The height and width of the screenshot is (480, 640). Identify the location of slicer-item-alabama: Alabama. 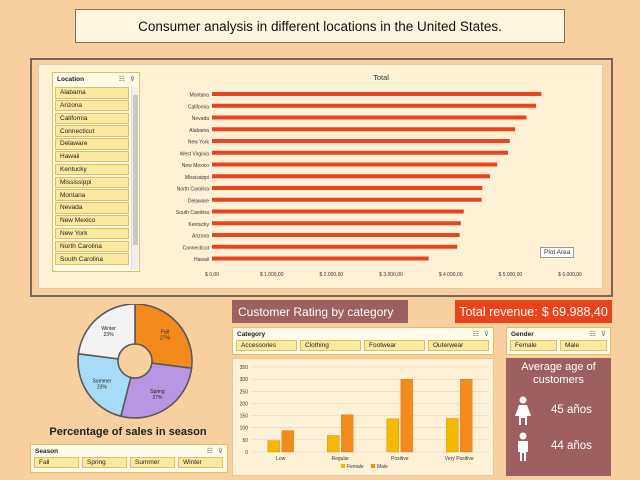
(92, 93).